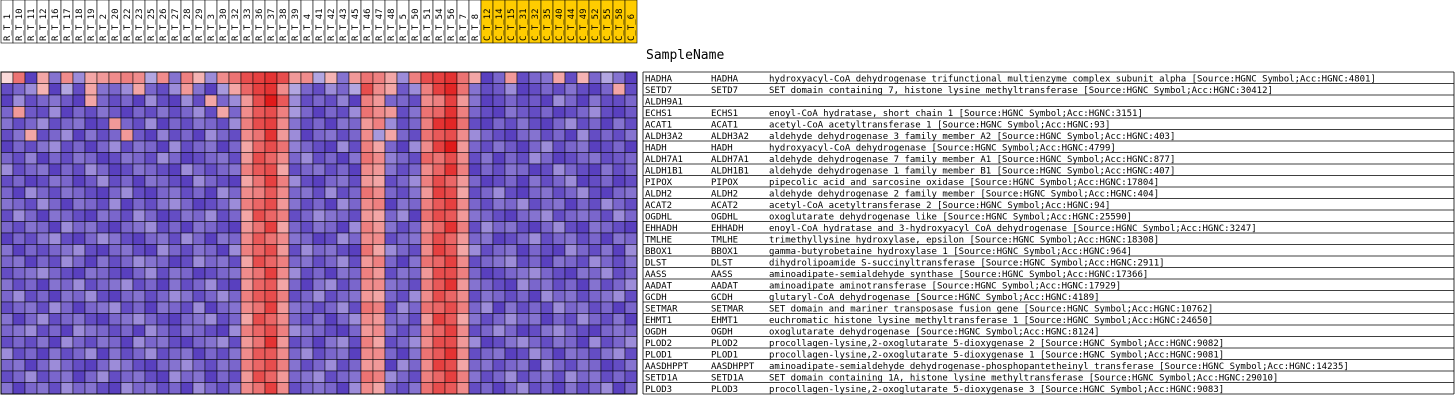 The image size is (1455, 412). Describe the element at coordinates (661, 379) in the screenshot. I see `gene-symbol: SETD1A` at that location.